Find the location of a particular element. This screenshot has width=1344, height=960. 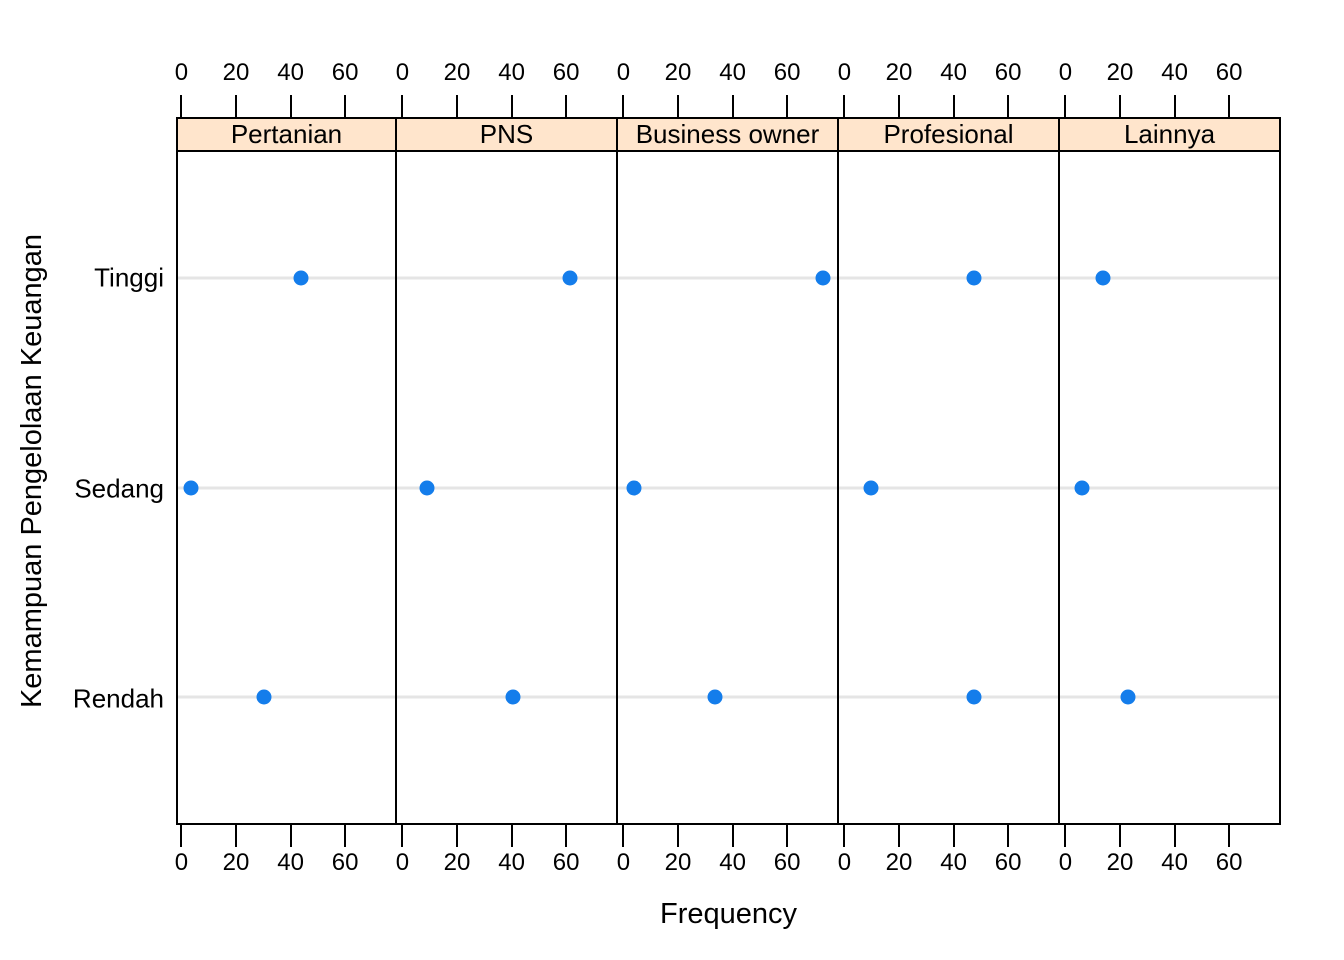

data-point-lainnya-tinggi is located at coordinates (1103, 278).